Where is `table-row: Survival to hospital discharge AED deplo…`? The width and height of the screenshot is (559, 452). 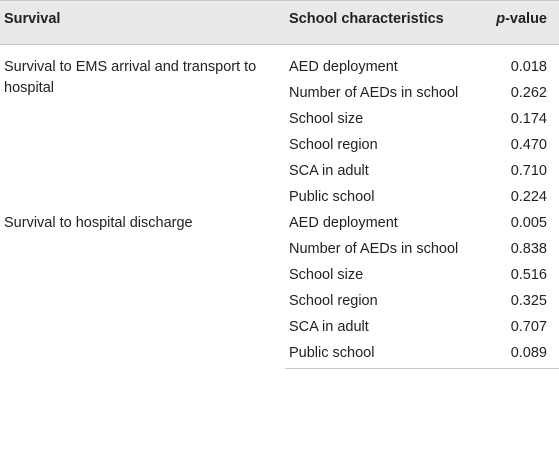
table-row: Survival to hospital discharge AED deplo… is located at coordinates (279, 223).